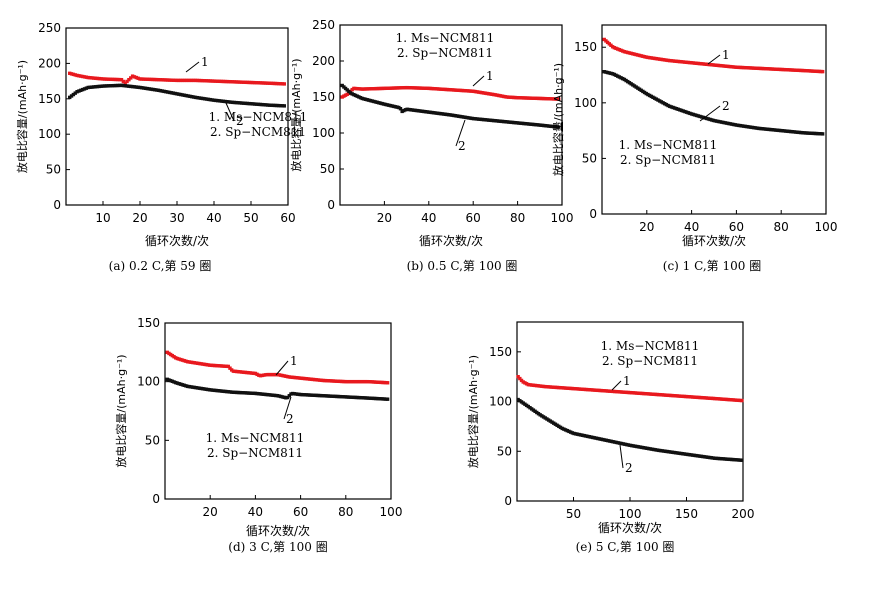 The height and width of the screenshot is (615, 885). What do you see at coordinates (278, 530) in the screenshot?
I see `x-axis-label: 循环次数/次` at bounding box center [278, 530].